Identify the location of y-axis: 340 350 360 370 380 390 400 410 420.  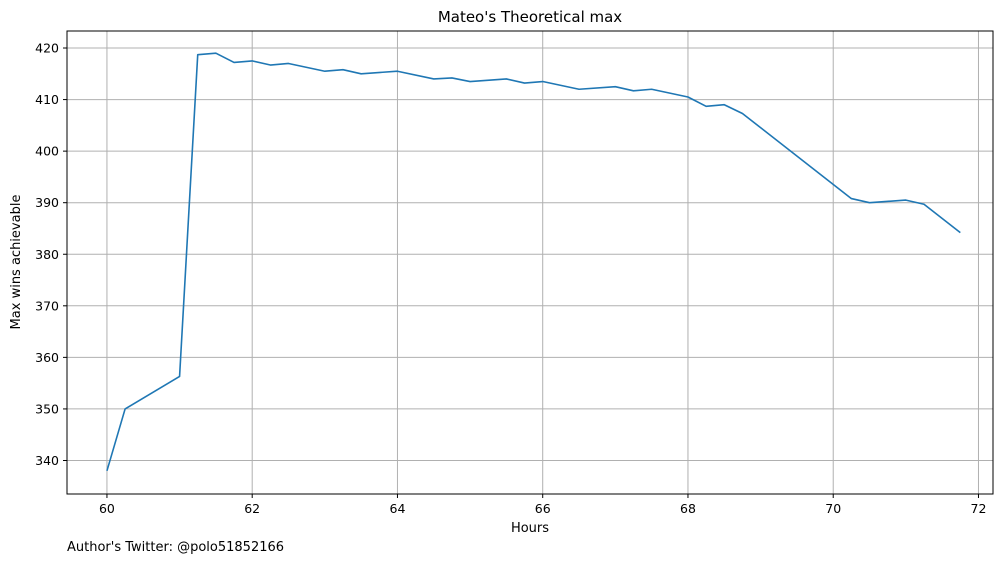
(51, 254).